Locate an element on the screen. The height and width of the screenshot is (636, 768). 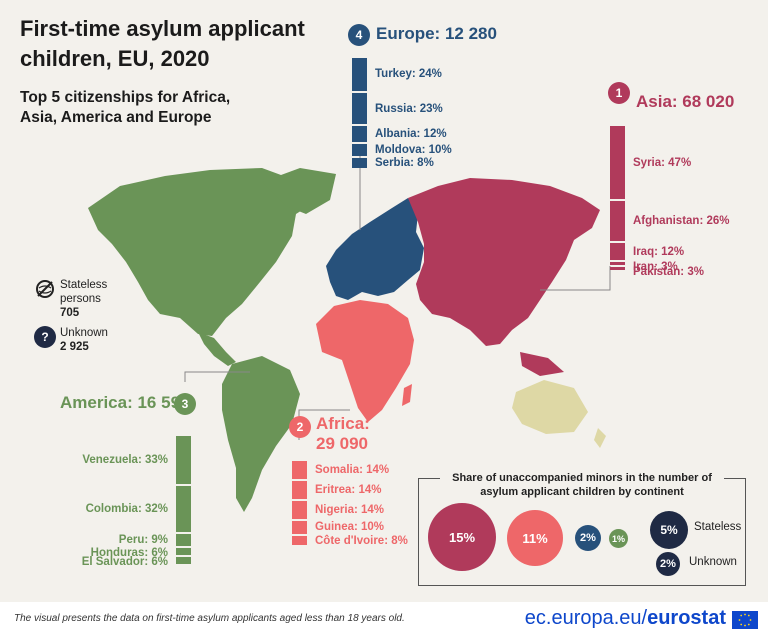
america-label-peru: Peru: 9% is located at coordinates (143, 540).